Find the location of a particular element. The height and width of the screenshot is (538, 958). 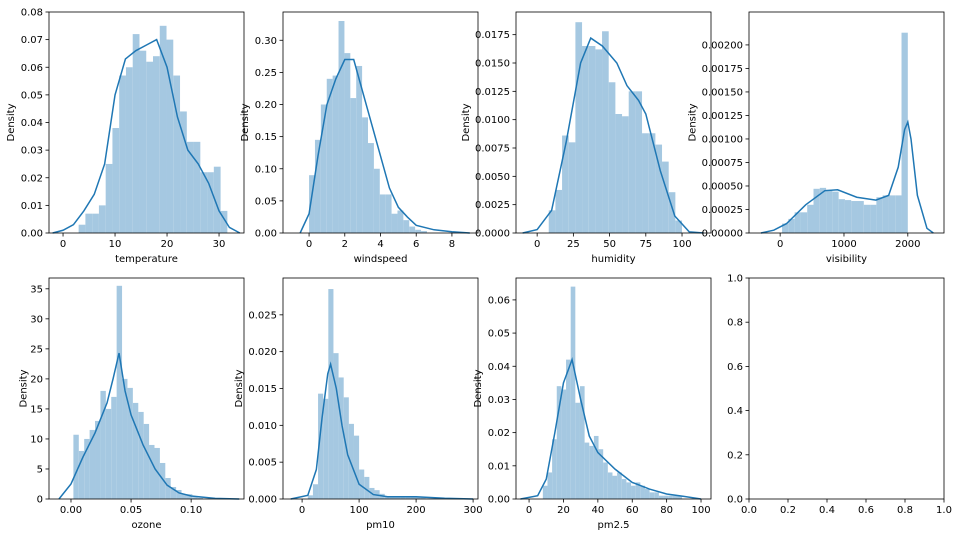

y-tick-label: 0.07 is located at coordinates (32, 40).